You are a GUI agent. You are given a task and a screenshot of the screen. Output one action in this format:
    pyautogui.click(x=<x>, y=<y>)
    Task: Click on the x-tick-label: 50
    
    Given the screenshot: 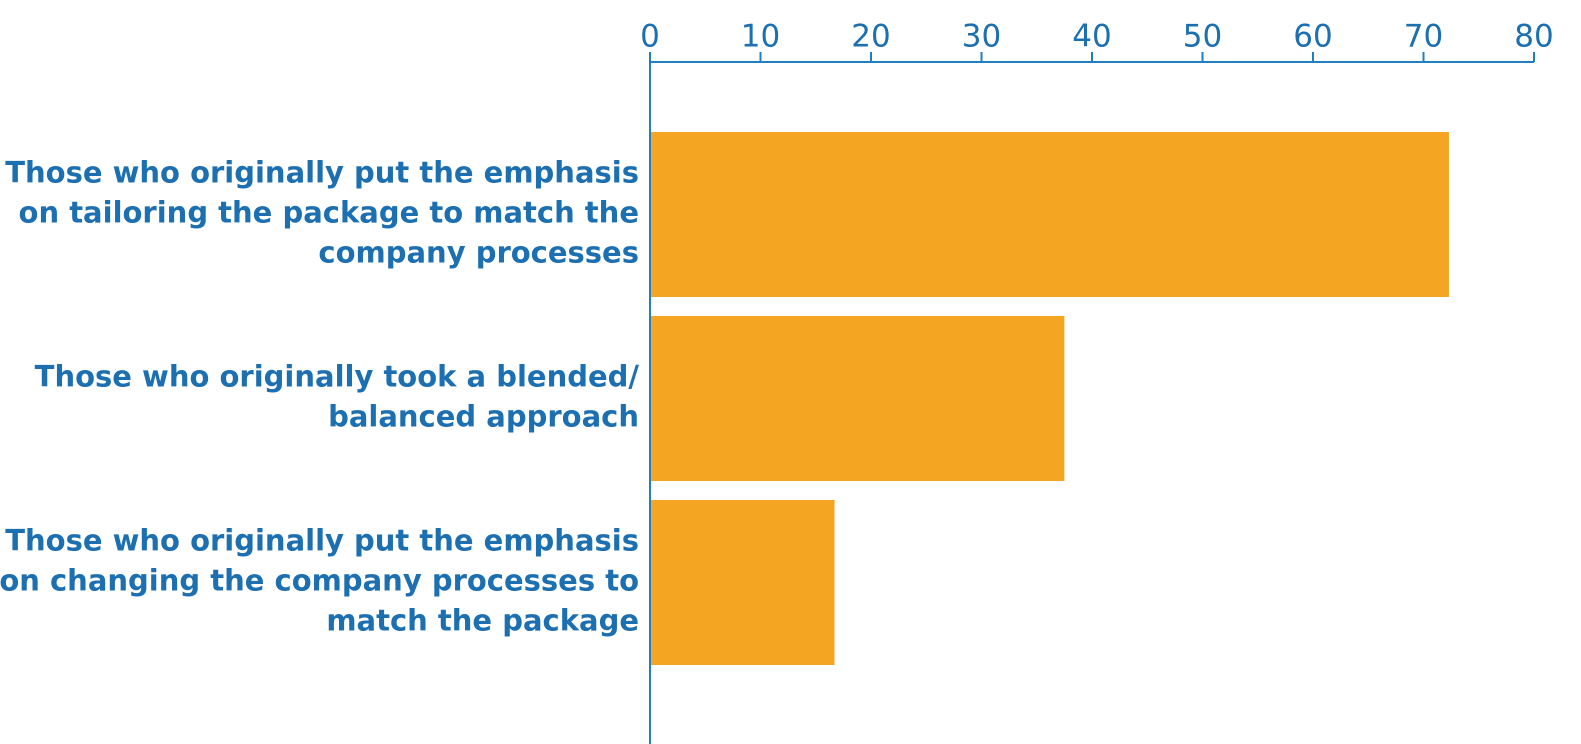 What is the action you would take?
    pyautogui.click(x=1202, y=37)
    